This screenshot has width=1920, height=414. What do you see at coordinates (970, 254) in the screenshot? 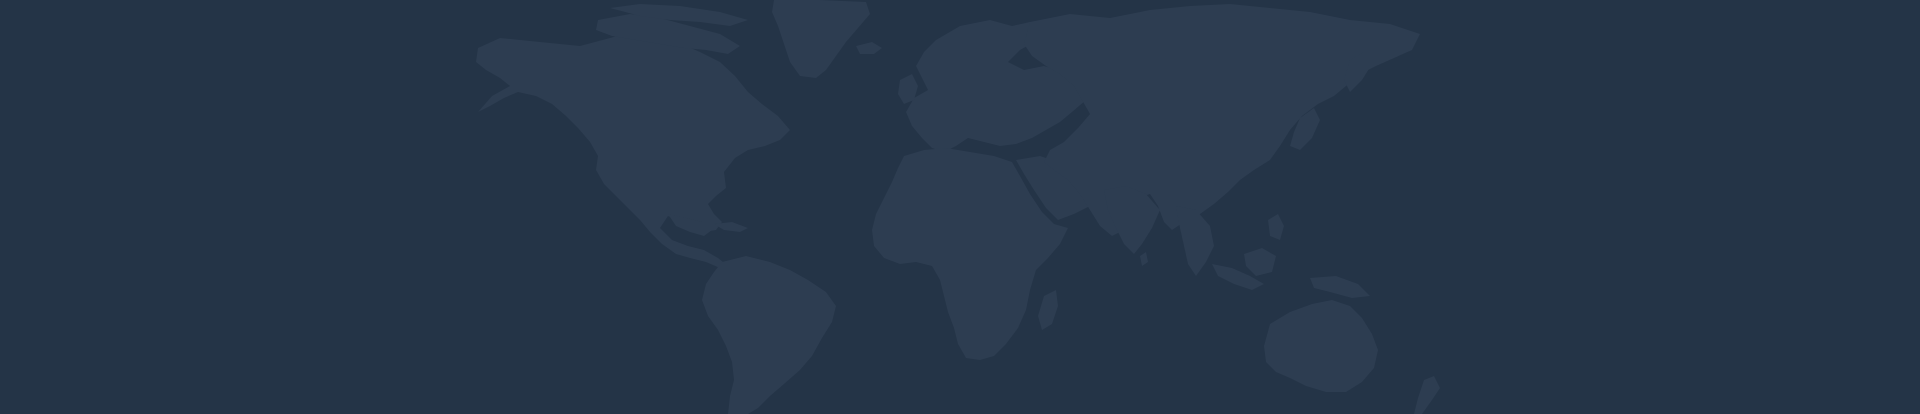
I see `africa` at bounding box center [970, 254].